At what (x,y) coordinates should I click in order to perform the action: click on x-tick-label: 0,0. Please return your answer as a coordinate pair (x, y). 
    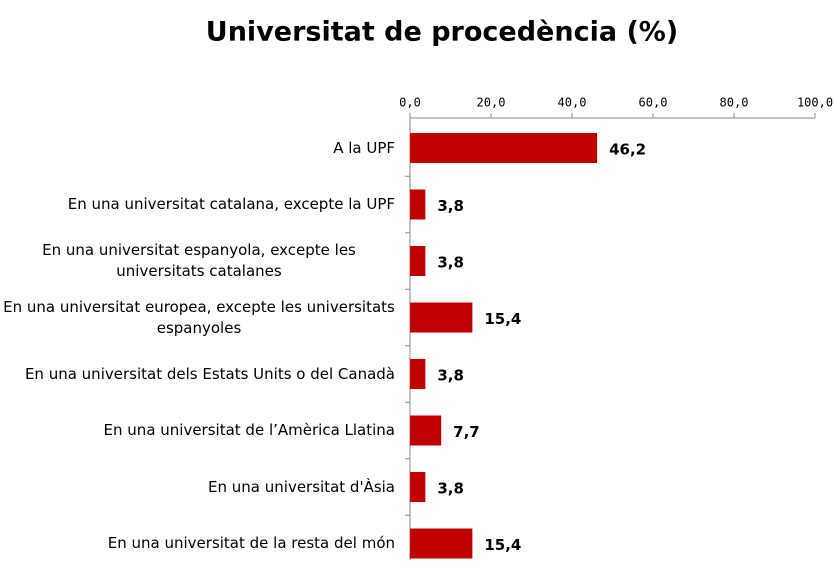
    Looking at the image, I should click on (410, 103).